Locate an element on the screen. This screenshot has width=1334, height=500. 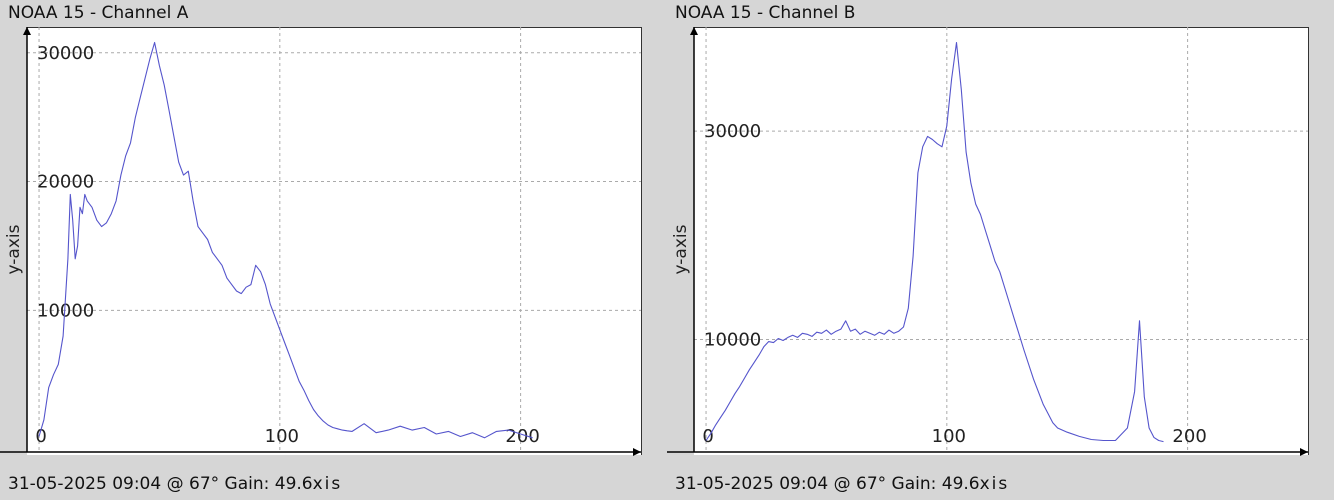
y-tick-label: 20000 is located at coordinates (65, 182).